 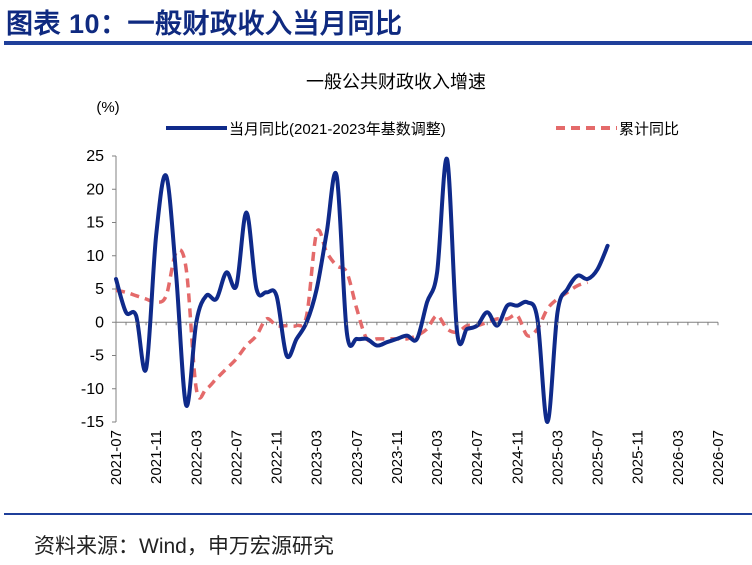 I want to click on x-tick-label: 2023-03, so click(x=317, y=457).